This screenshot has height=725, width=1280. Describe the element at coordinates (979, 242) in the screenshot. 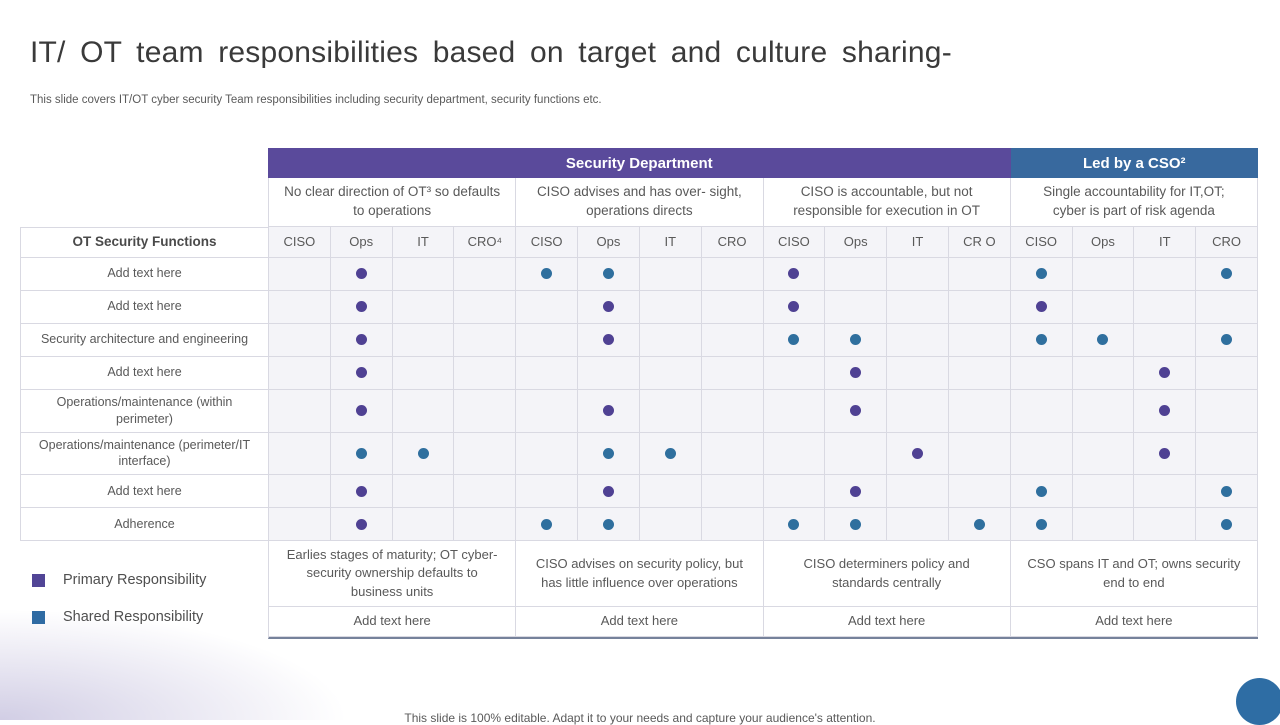

I see `column-header-cro-g3: CR O` at that location.